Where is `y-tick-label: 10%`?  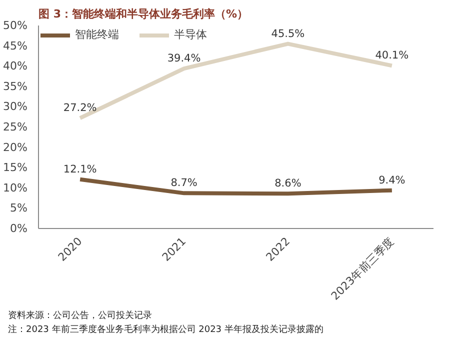 y-tick-label: 10% is located at coordinates (15, 187).